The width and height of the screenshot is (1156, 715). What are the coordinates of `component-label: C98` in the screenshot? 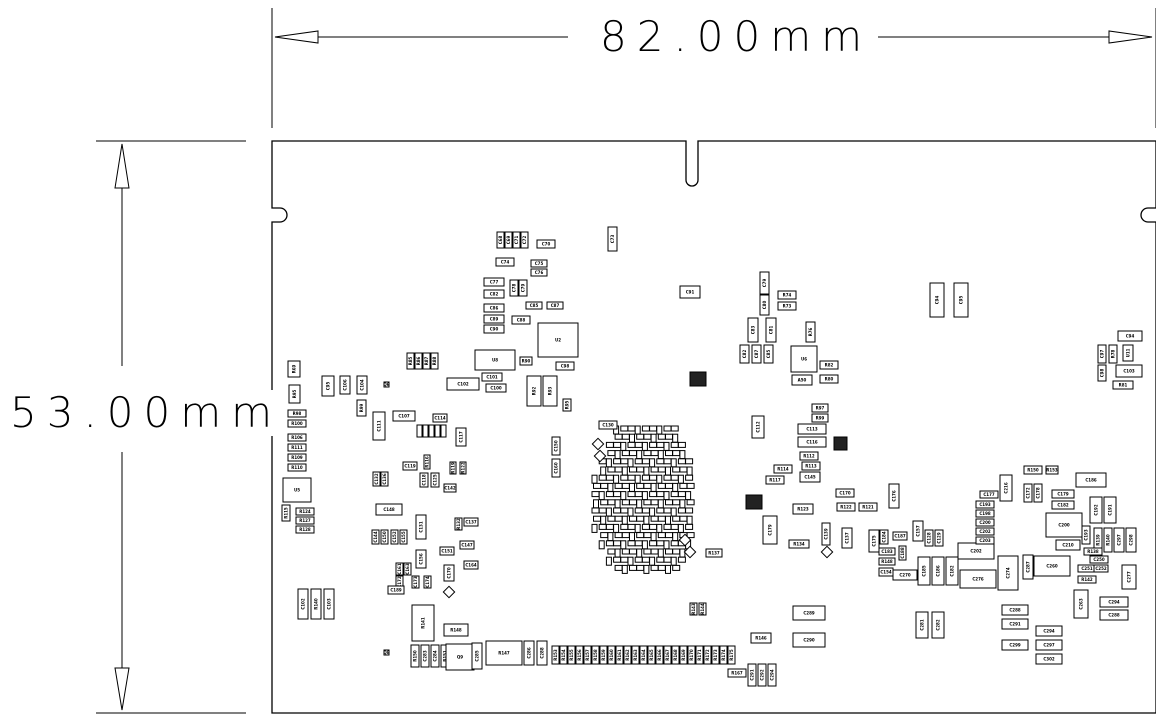 It's located at (1102, 373).